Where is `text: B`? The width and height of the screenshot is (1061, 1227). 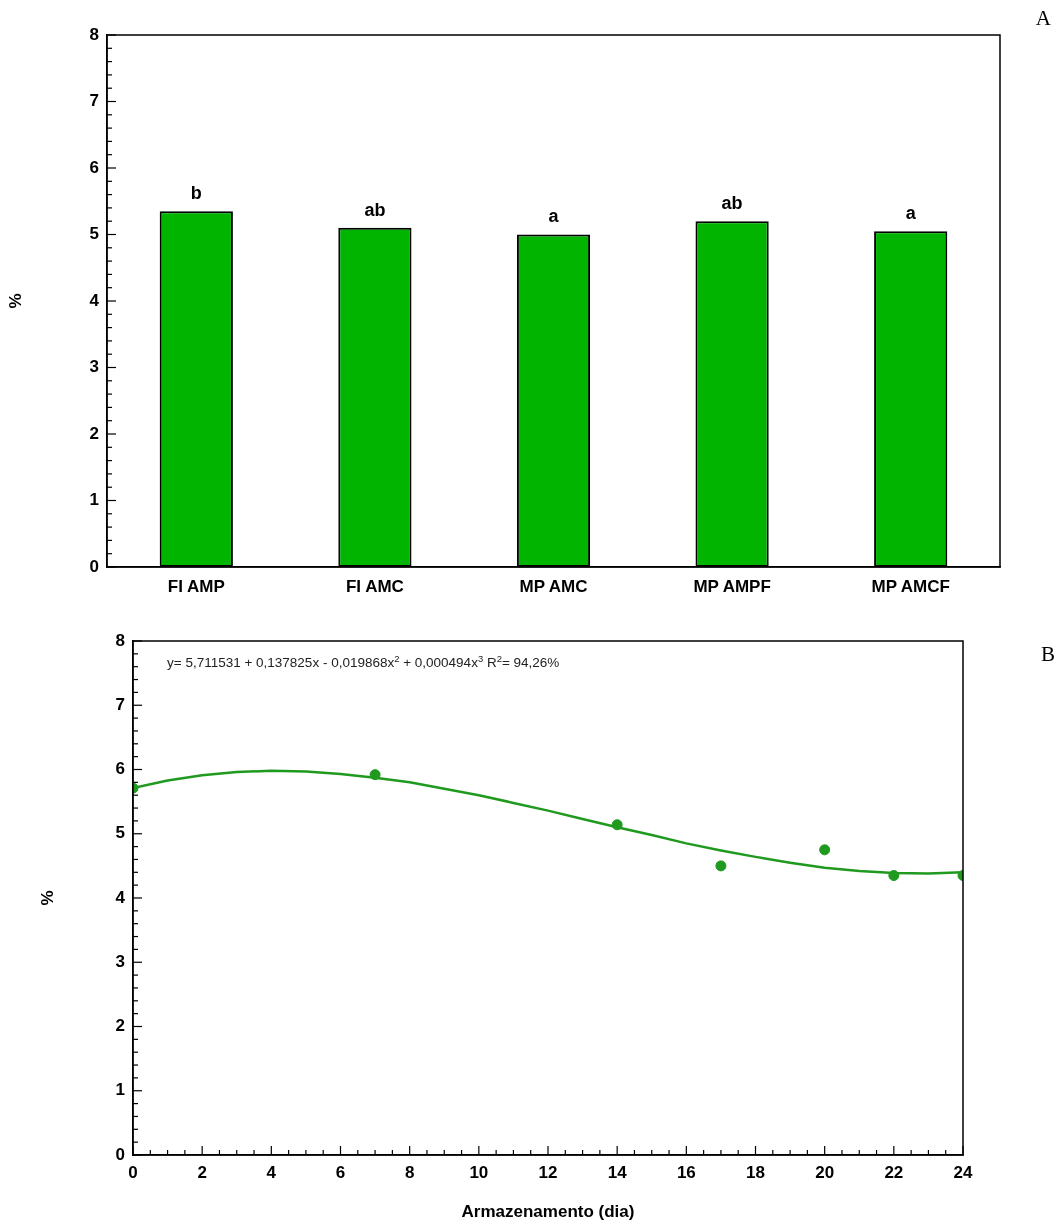 text: B is located at coordinates (1047, 654).